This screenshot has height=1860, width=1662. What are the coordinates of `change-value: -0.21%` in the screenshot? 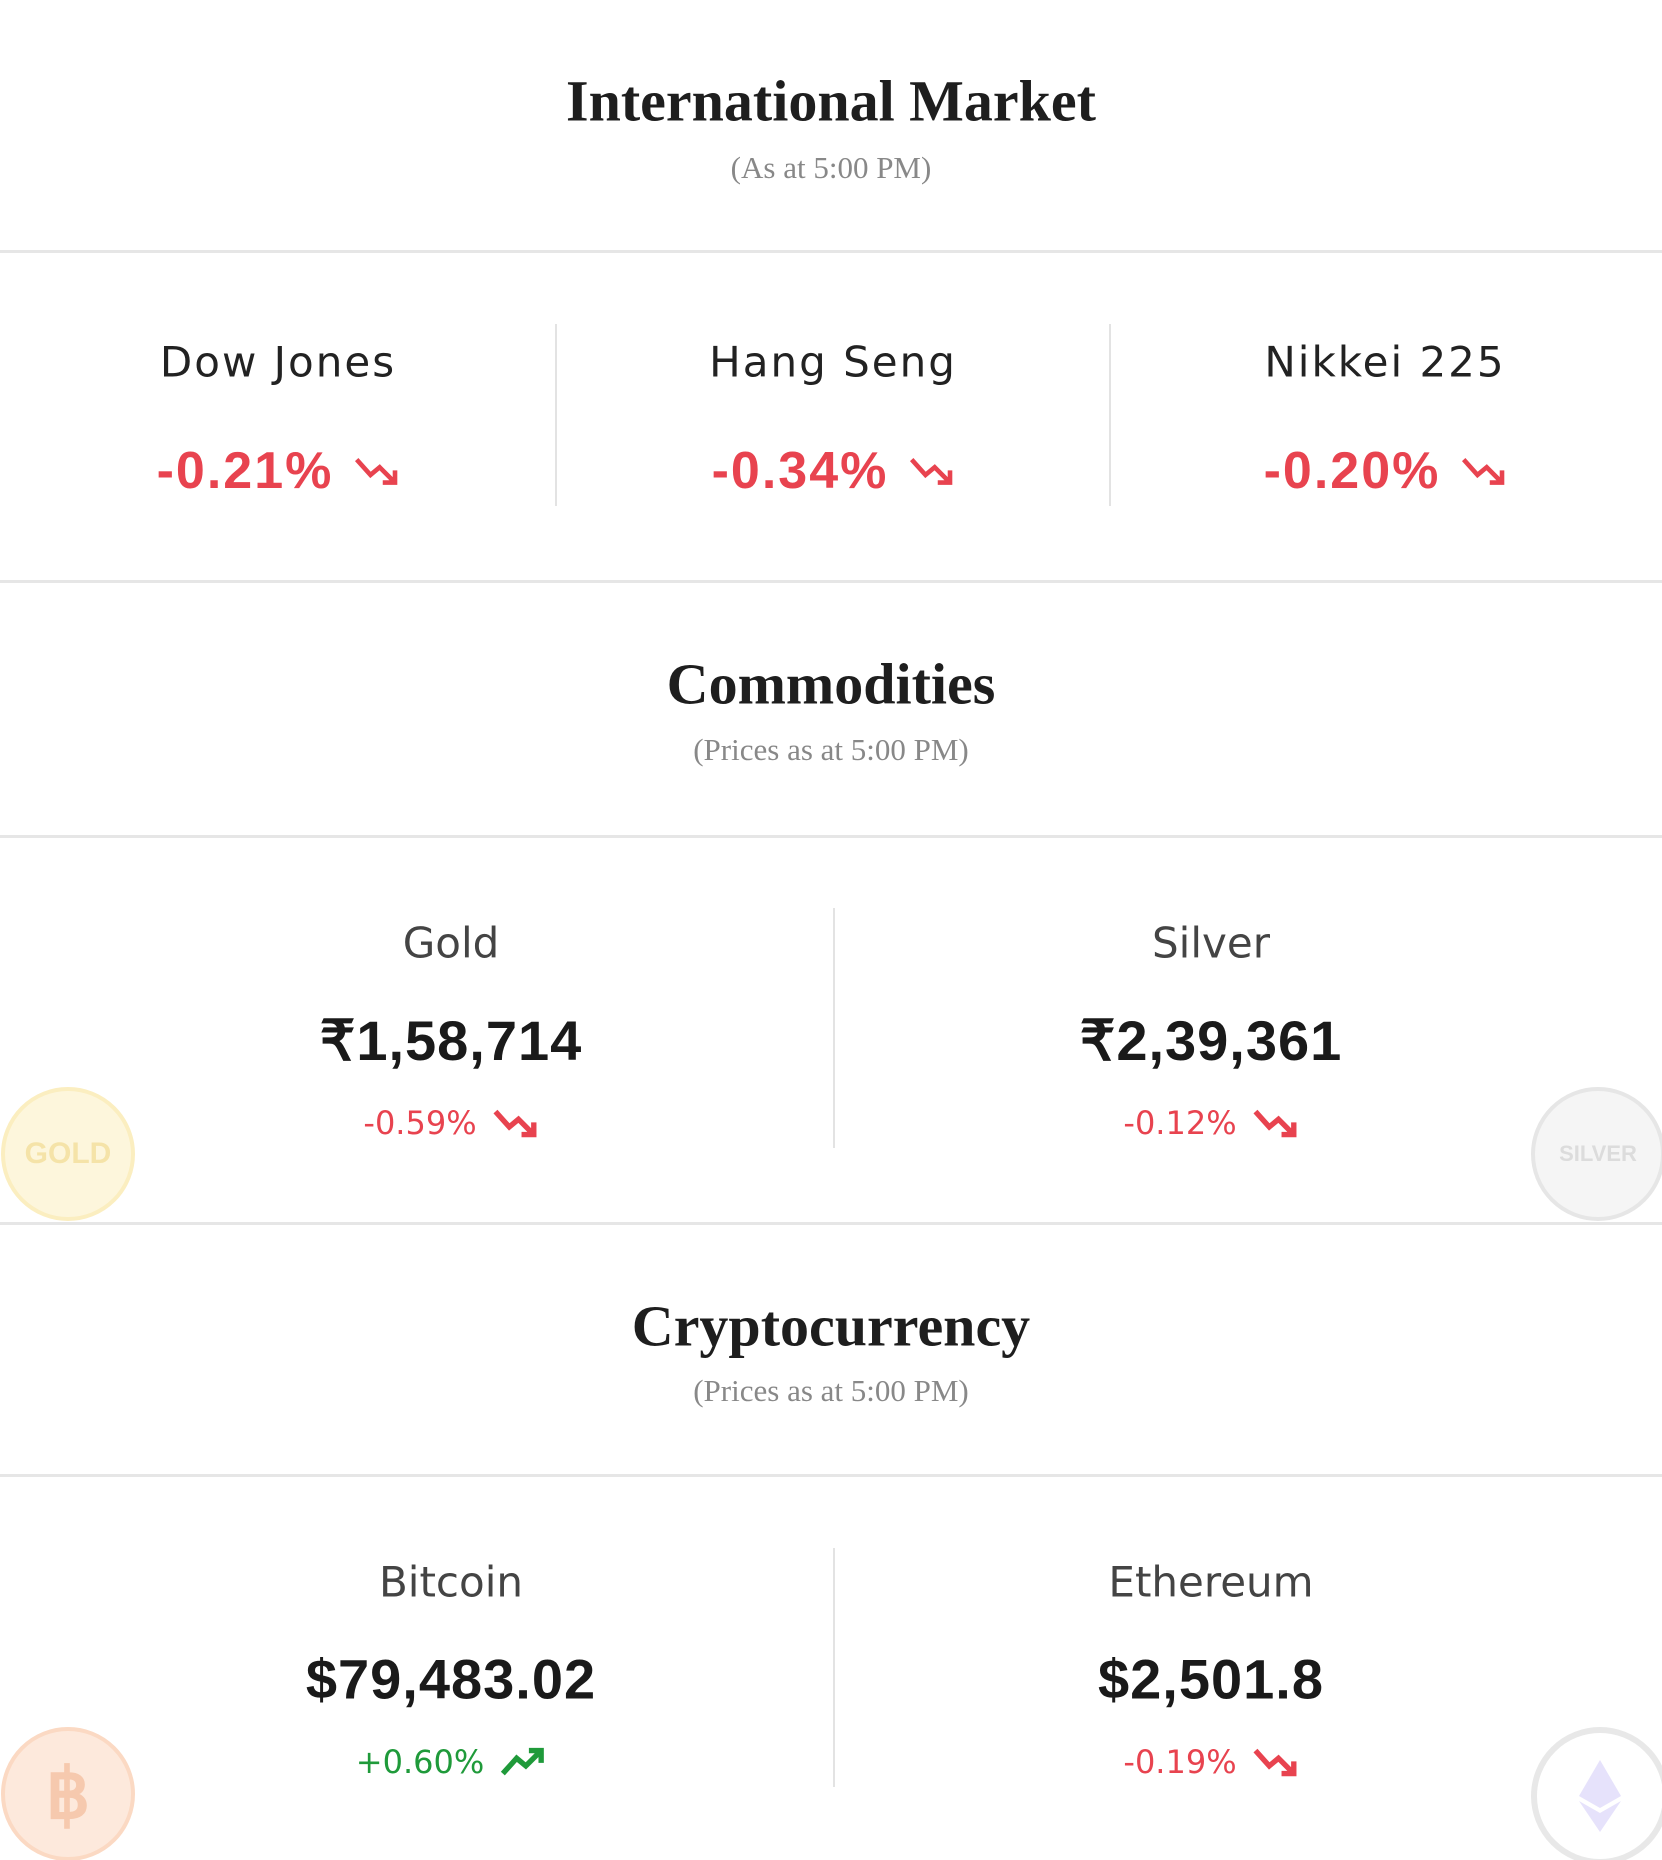 It's located at (245, 471).